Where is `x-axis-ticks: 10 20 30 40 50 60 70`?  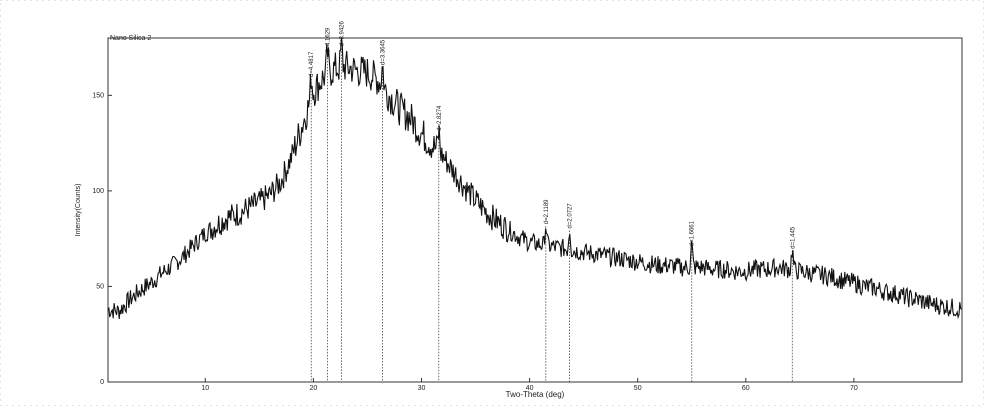
x-axis-ticks: 10 20 30 40 50 60 70 is located at coordinates (529, 385).